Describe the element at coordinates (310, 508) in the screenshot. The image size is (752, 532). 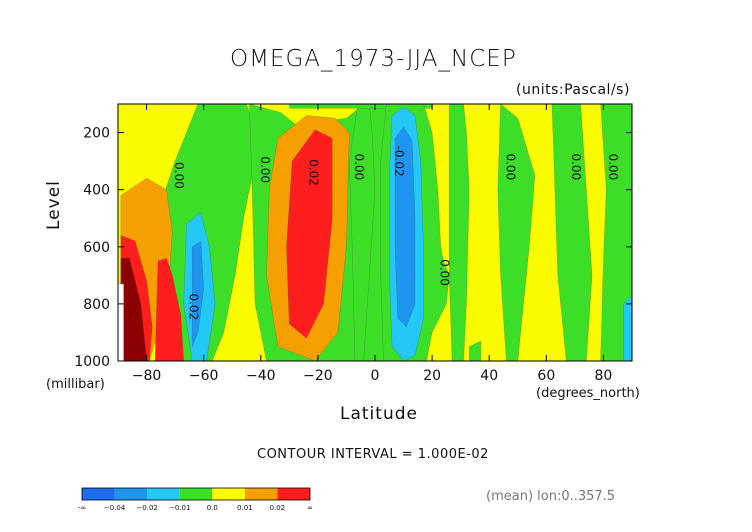
I see `colorbar-label: ∞` at that location.